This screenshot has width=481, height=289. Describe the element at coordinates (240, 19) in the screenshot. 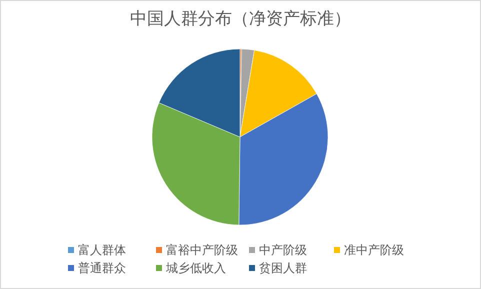

I see `chart-title: 中国人群分布（净资产标准）` at that location.